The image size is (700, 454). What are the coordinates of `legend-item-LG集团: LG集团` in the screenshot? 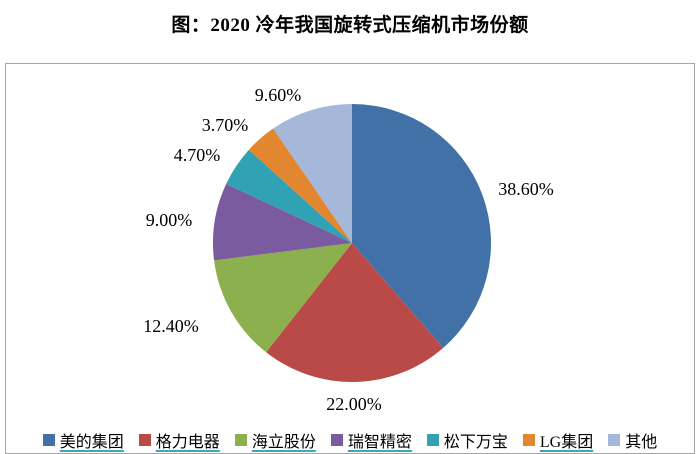 It's located at (558, 440).